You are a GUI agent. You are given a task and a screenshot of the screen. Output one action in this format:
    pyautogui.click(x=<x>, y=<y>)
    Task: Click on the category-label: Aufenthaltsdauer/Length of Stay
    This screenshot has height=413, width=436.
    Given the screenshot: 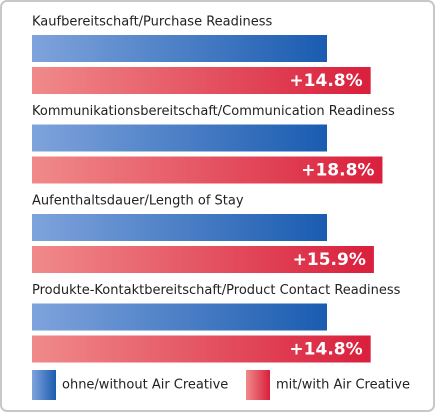 What is the action you would take?
    pyautogui.click(x=138, y=201)
    